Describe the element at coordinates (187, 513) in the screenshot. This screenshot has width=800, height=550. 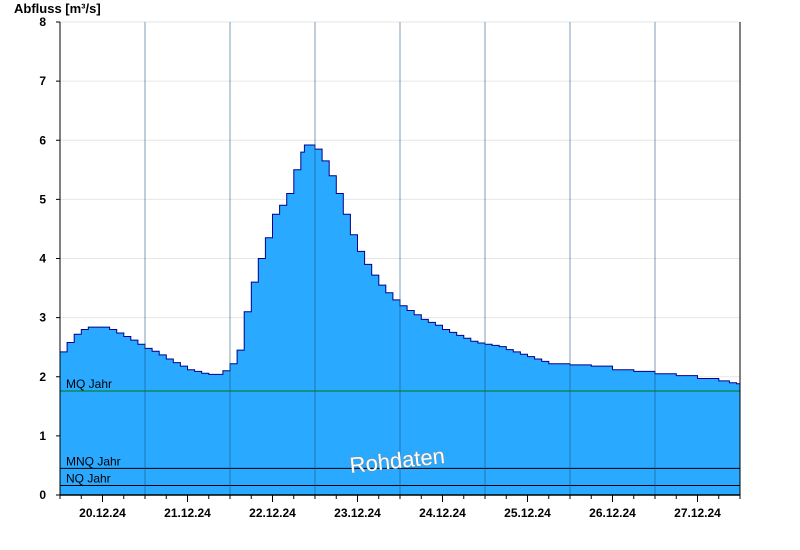
I see `x-tick-label: 21.12.24` at that location.